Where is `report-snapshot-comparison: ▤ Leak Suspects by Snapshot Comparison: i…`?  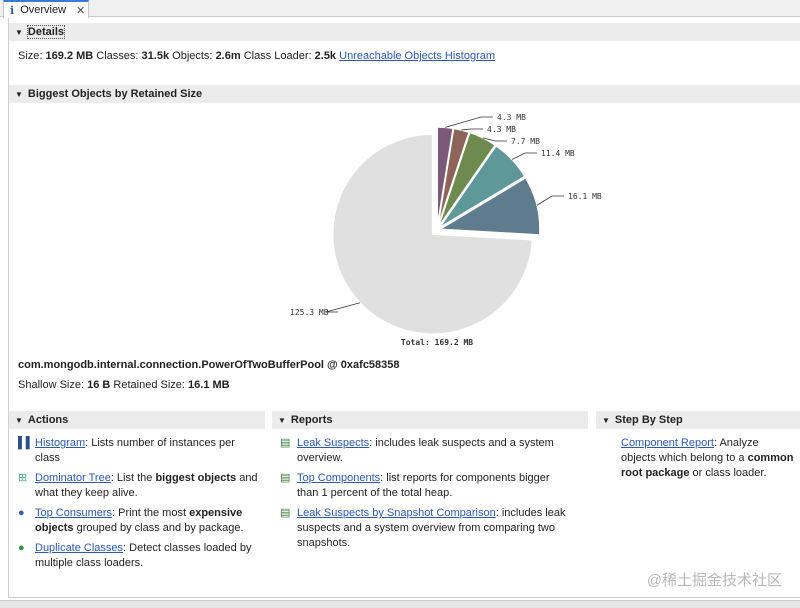
report-snapshot-comparison: ▤ Leak Suspects by Snapshot Comparison: i… is located at coordinates (425, 528).